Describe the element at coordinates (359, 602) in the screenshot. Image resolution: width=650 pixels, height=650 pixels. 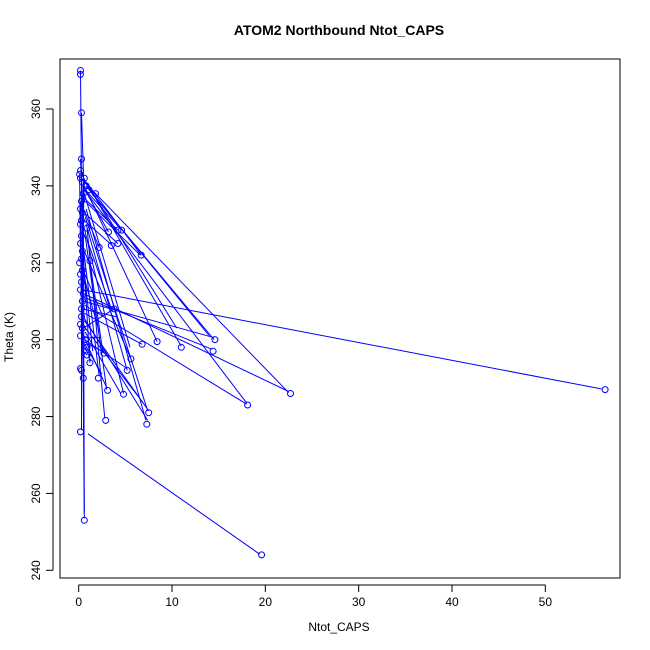
I see `x-tick-label: 30` at that location.